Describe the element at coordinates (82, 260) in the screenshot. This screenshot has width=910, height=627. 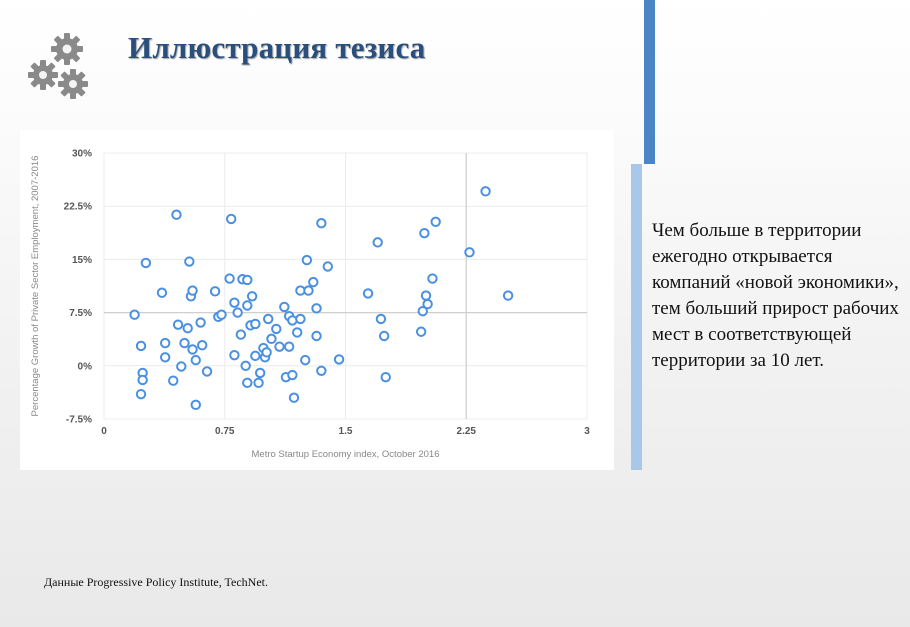
I see `y-tick-label: 15%` at that location.